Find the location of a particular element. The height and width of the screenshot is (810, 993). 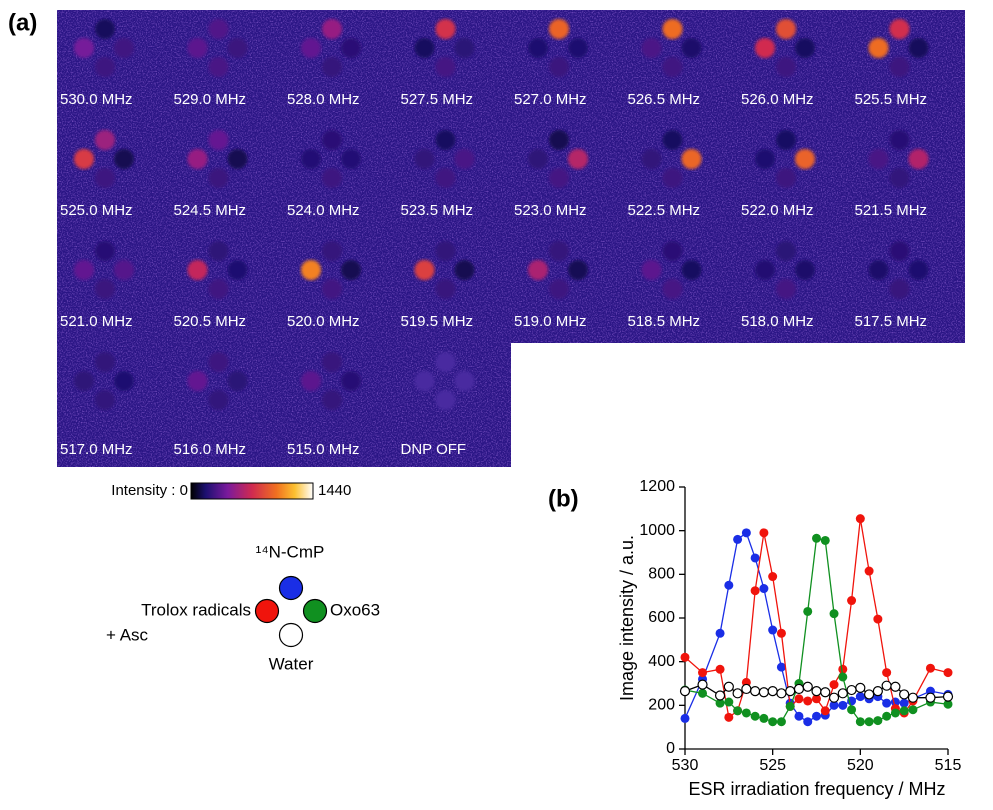

tile-label: 527.0 MHz is located at coordinates (550, 99).